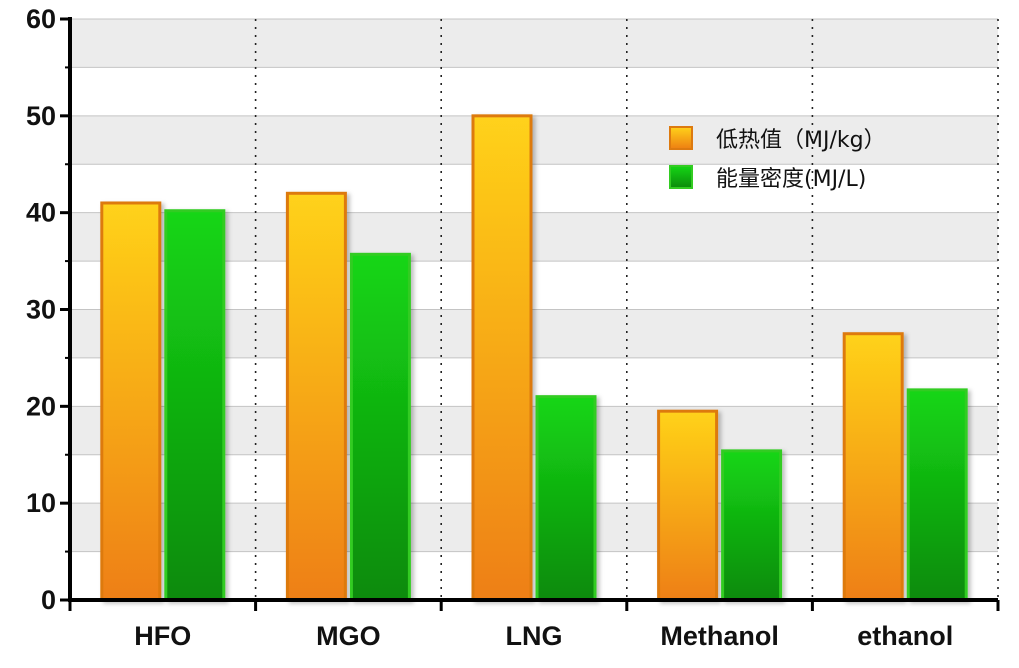  What do you see at coordinates (791, 179) in the screenshot?
I see `legend-label: 能量密度(MJ/L)` at bounding box center [791, 179].